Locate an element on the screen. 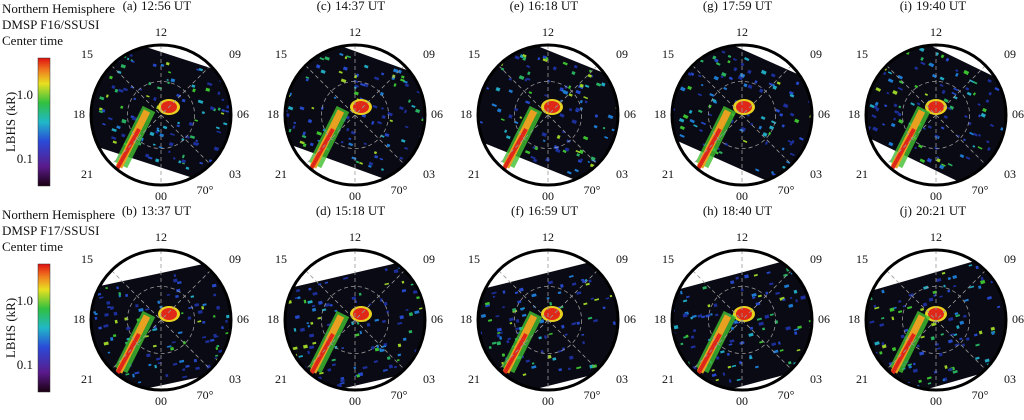 The width and height of the screenshot is (1024, 420). meridian is located at coordinates (355, 320).